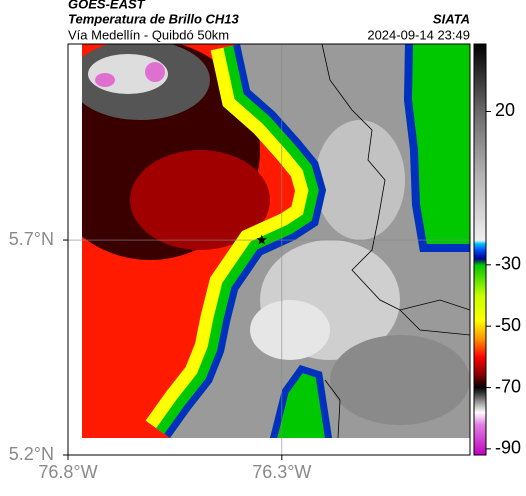  What do you see at coordinates (67, 472) in the screenshot?
I see `x-tick-label: 76.8°W` at bounding box center [67, 472].